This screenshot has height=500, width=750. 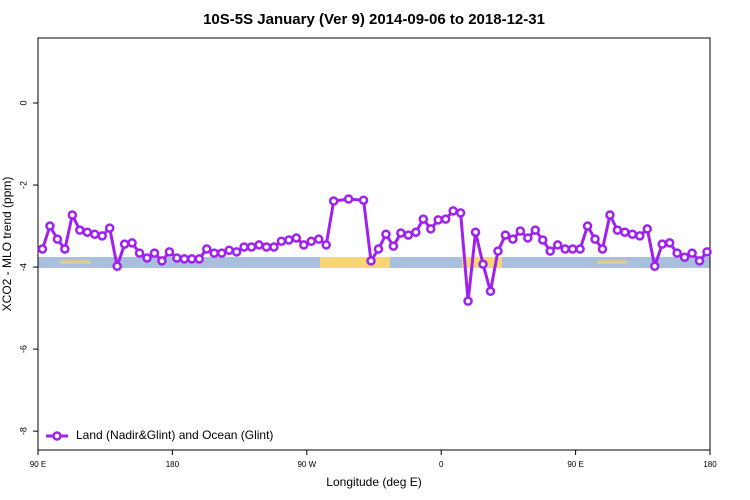 I want to click on x-tick-label: 0, so click(x=441, y=464).